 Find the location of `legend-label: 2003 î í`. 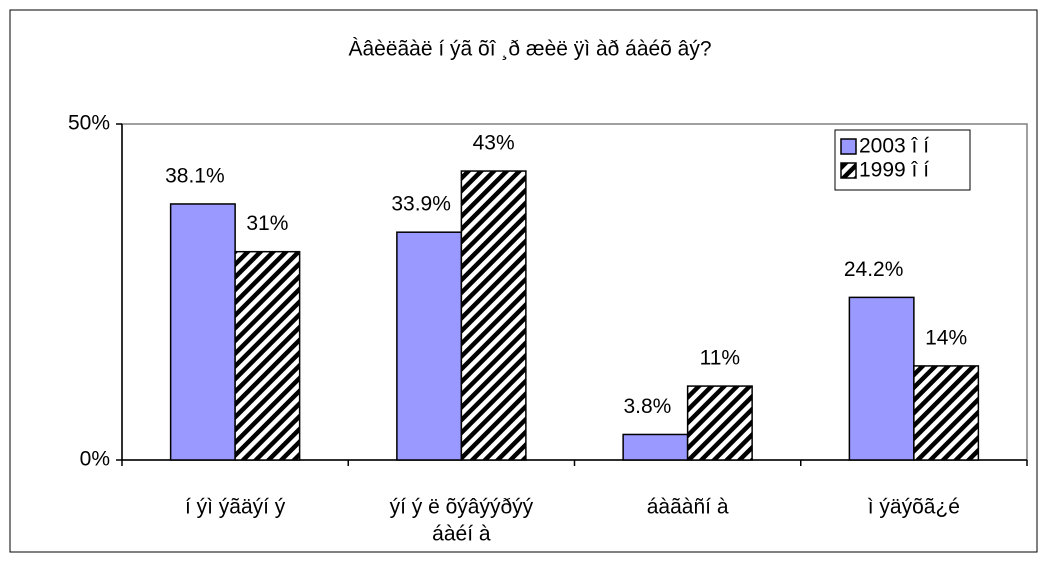

legend-label: 2003 î í is located at coordinates (894, 146).